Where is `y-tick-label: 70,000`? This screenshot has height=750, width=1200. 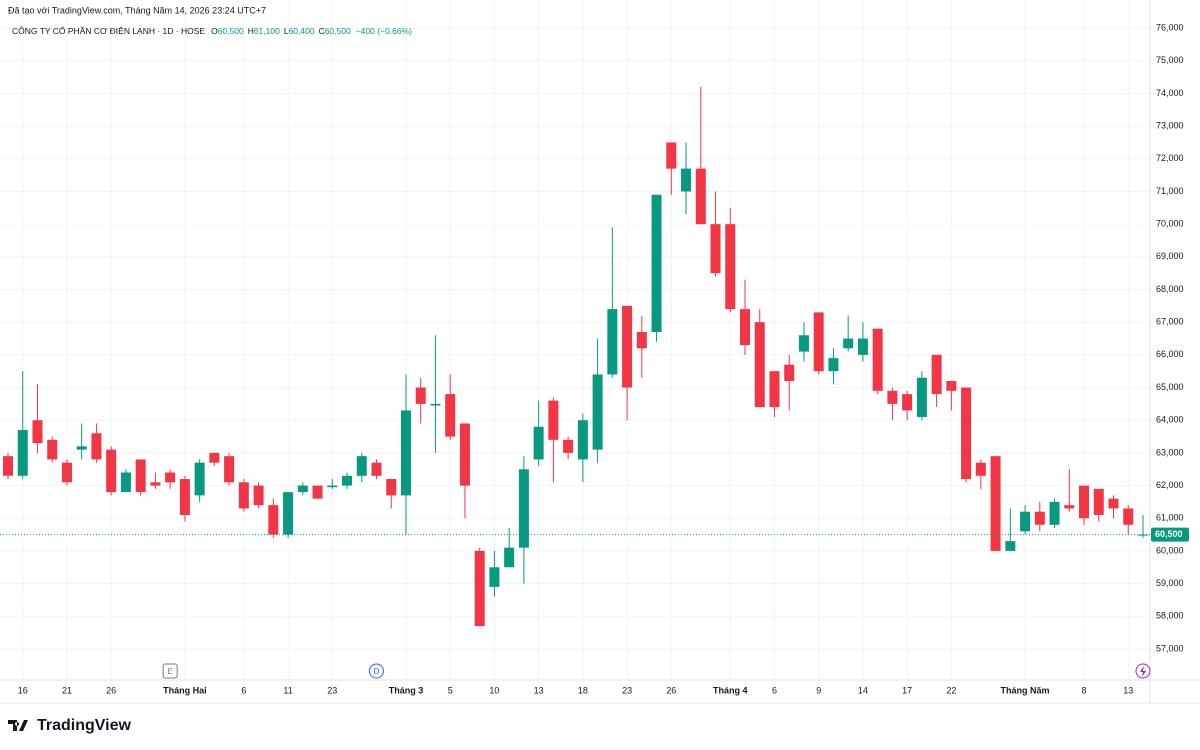
y-tick-label: 70,000 is located at coordinates (1170, 224).